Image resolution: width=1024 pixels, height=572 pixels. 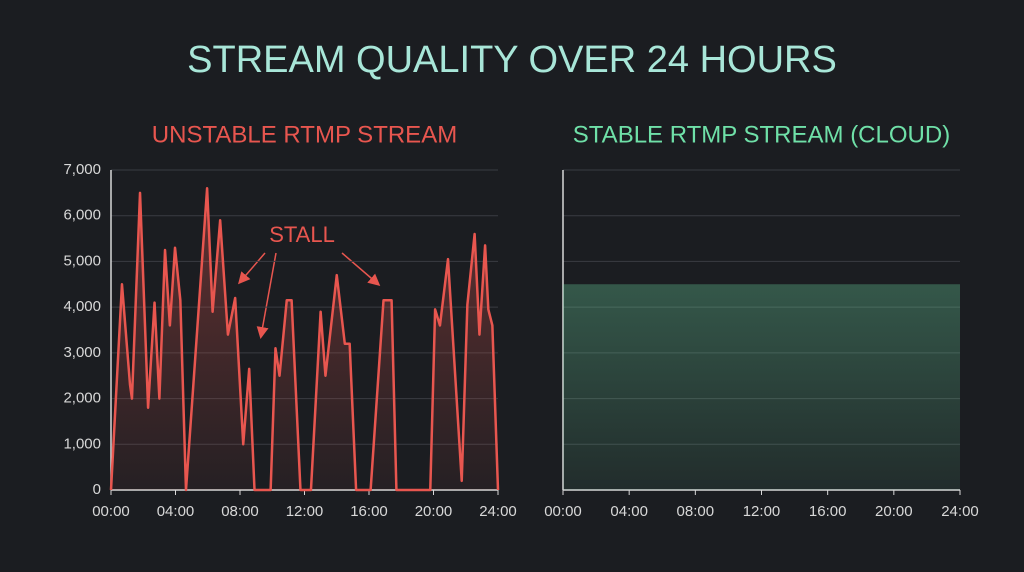 What do you see at coordinates (309, 295) in the screenshot?
I see `annotation-arrows` at bounding box center [309, 295].